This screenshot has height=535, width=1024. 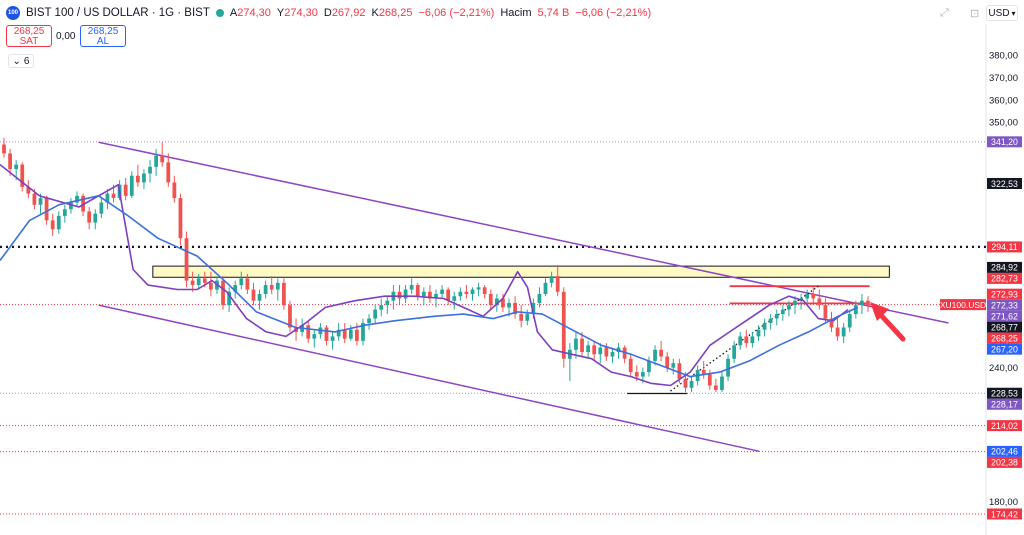 What do you see at coordinates (1004, 452) in the screenshot?
I see `price-label-text: 202,46` at bounding box center [1004, 452].